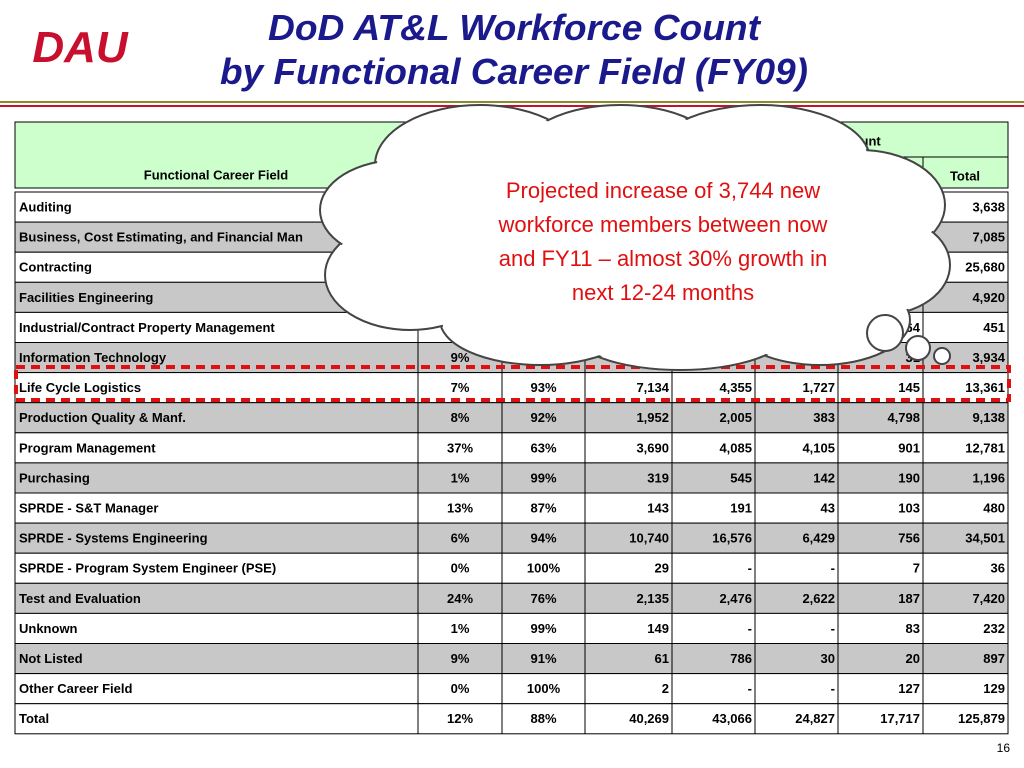  I want to click on cloud-fill, so click(650, 240).